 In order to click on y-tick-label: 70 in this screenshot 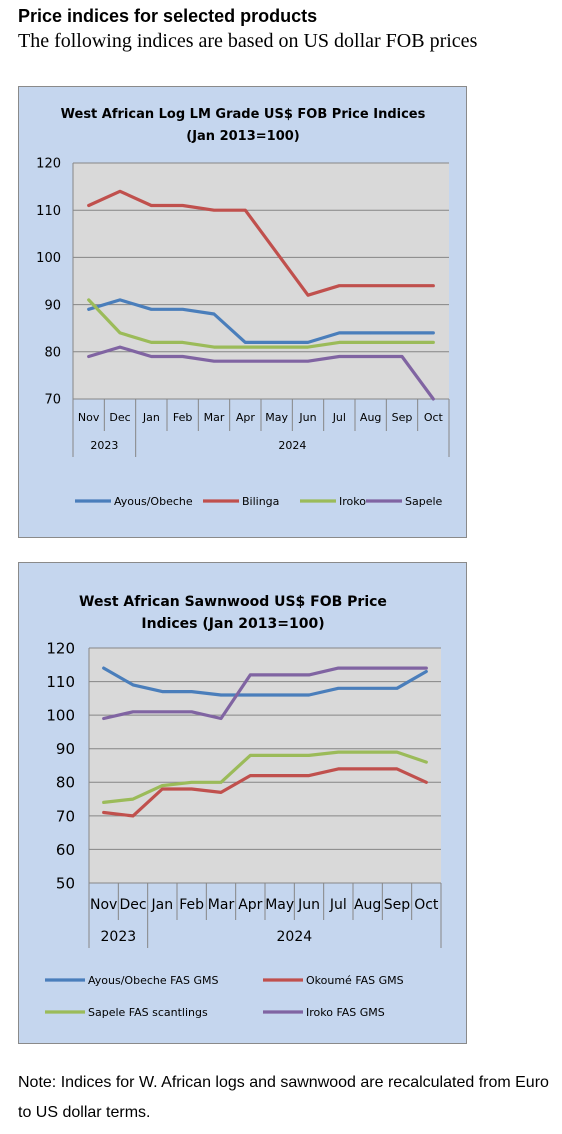, I will do `click(52, 400)`.